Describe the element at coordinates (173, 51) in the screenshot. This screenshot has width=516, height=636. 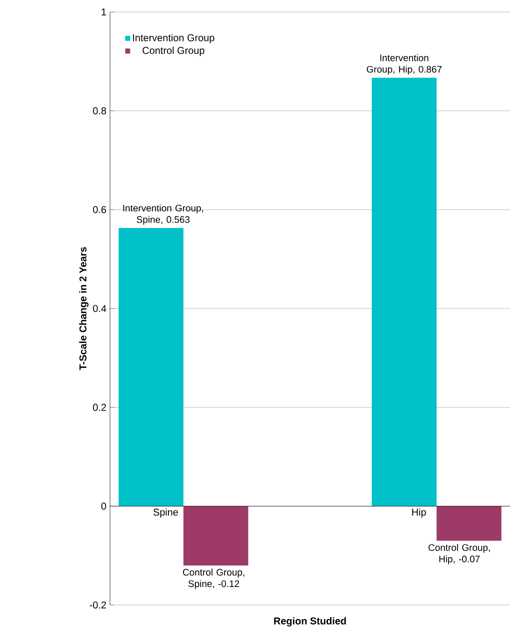
I see `legend-label: Control Group` at that location.